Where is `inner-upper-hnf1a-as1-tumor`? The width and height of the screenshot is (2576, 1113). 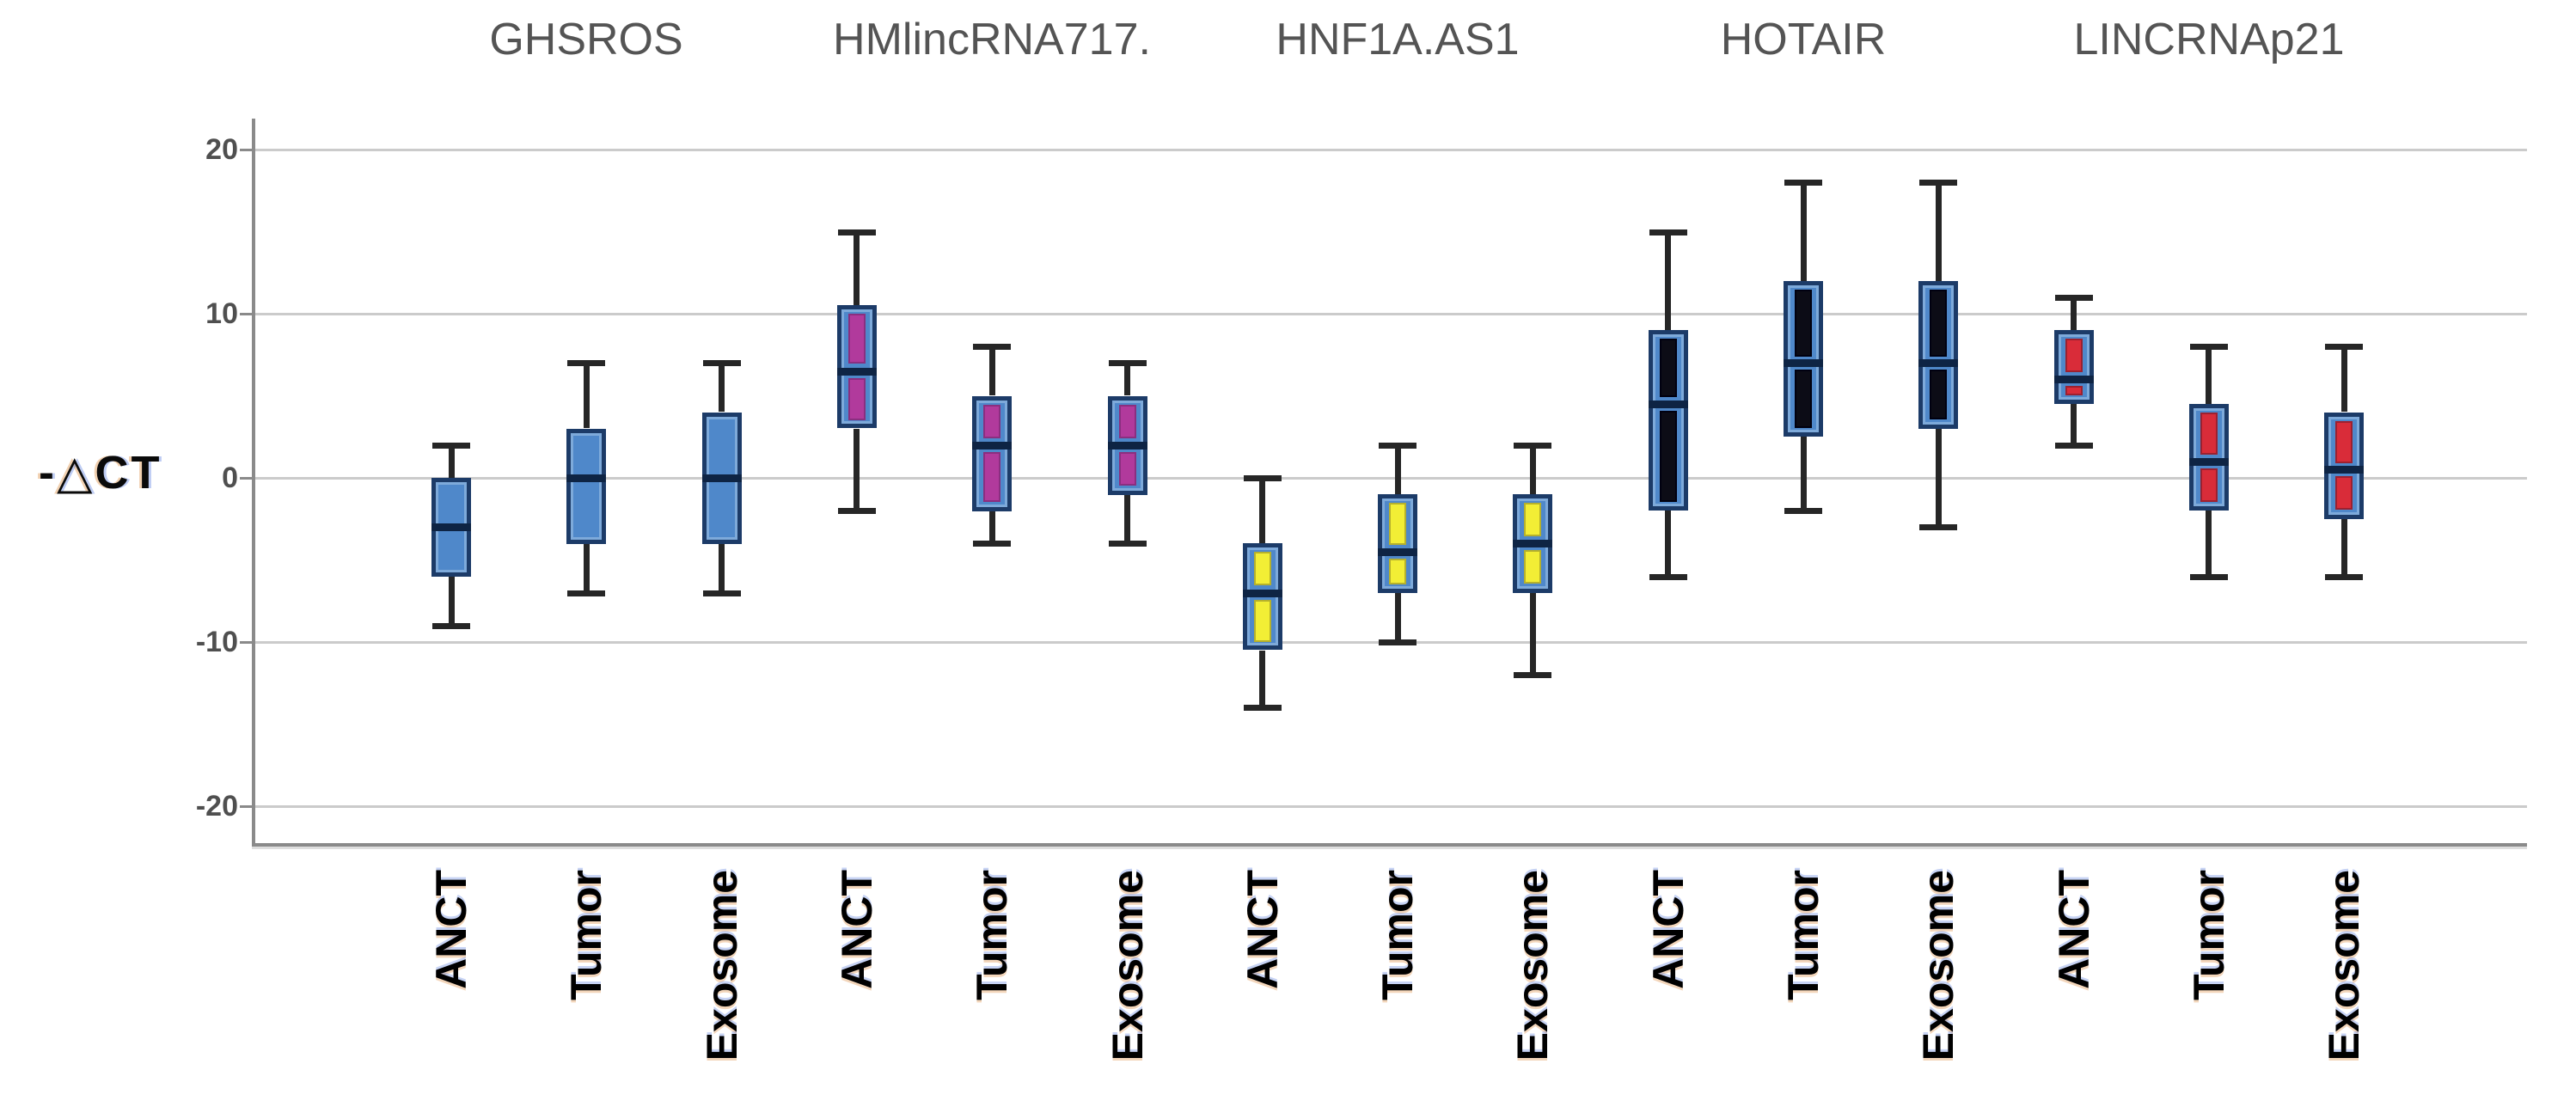 inner-upper-hnf1a-as1-tumor is located at coordinates (1397, 524).